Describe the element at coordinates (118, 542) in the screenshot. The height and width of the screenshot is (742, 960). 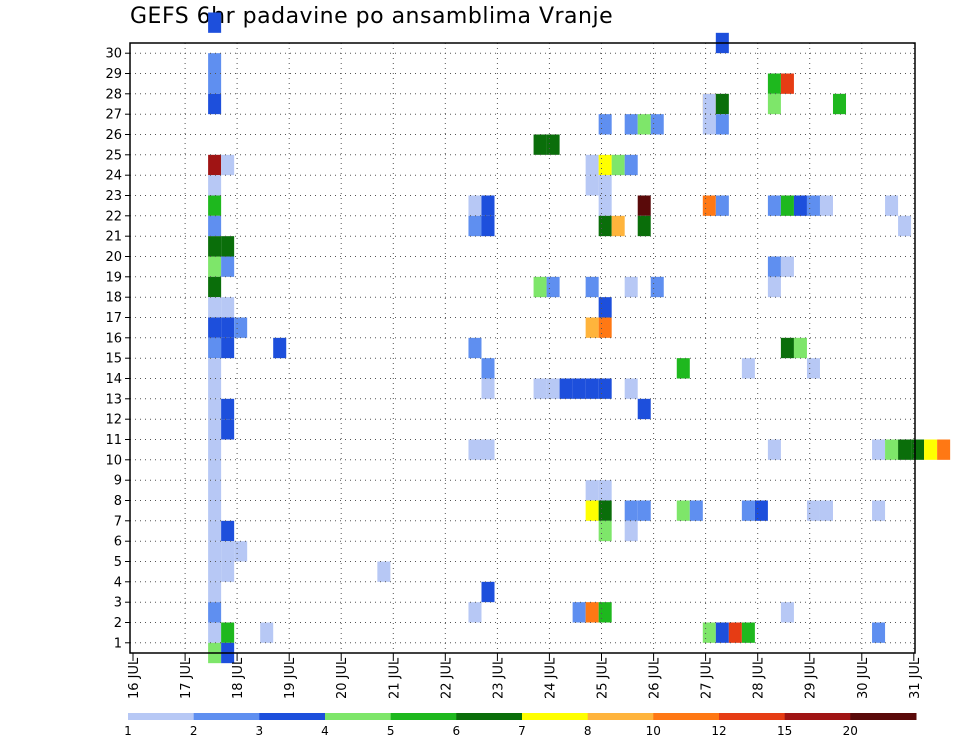
I see `y-tick-label: 6` at that location.